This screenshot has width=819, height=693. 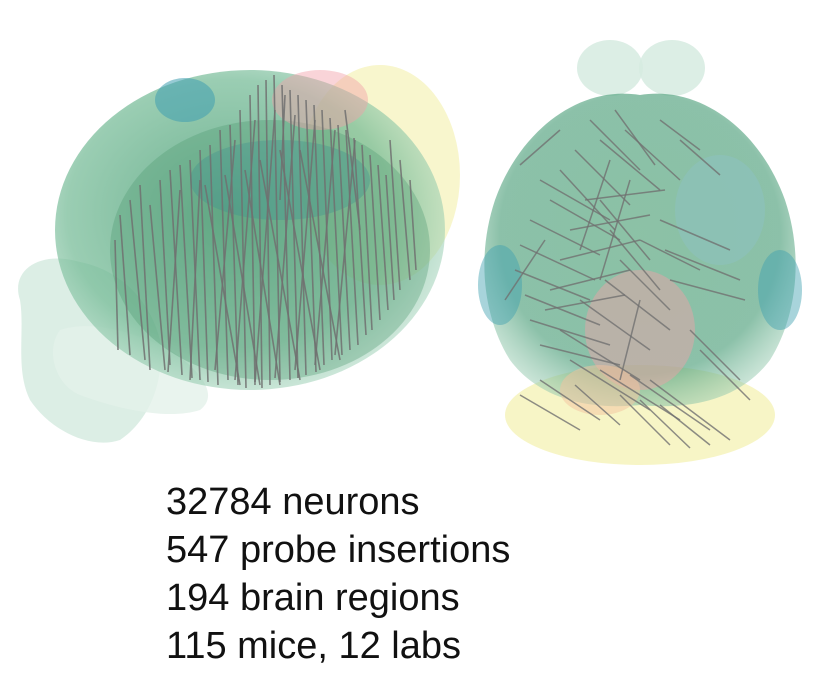 What do you see at coordinates (313, 598) in the screenshot?
I see `stat-brain-regions: 194 brain regions` at bounding box center [313, 598].